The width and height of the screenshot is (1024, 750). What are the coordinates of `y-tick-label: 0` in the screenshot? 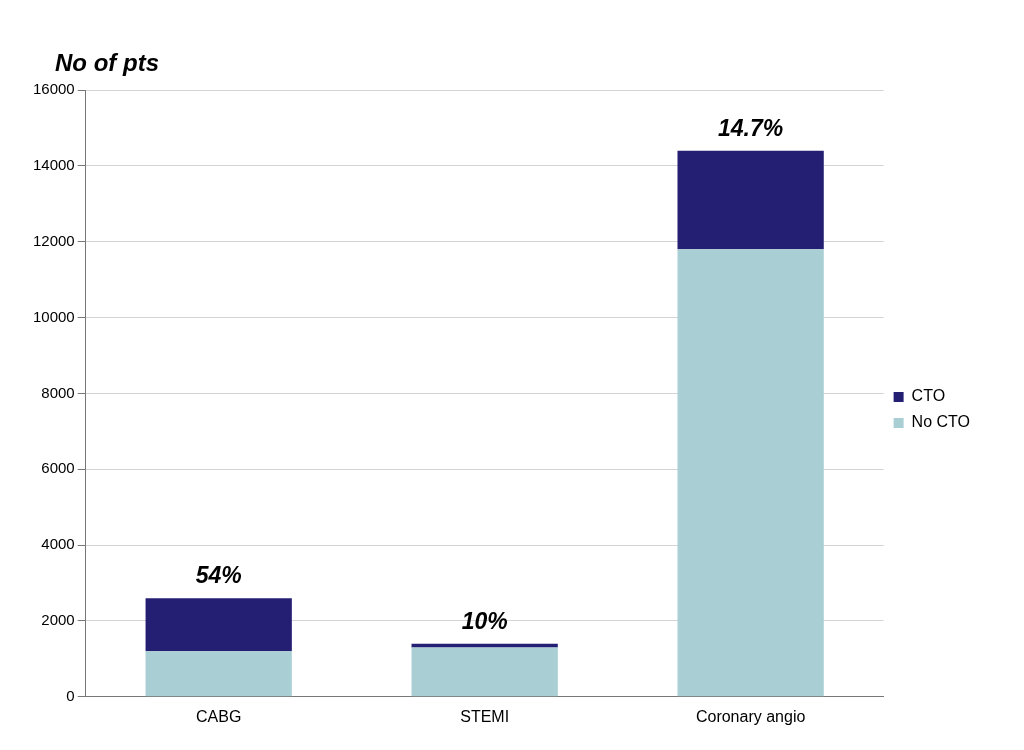 It's located at (70, 695).